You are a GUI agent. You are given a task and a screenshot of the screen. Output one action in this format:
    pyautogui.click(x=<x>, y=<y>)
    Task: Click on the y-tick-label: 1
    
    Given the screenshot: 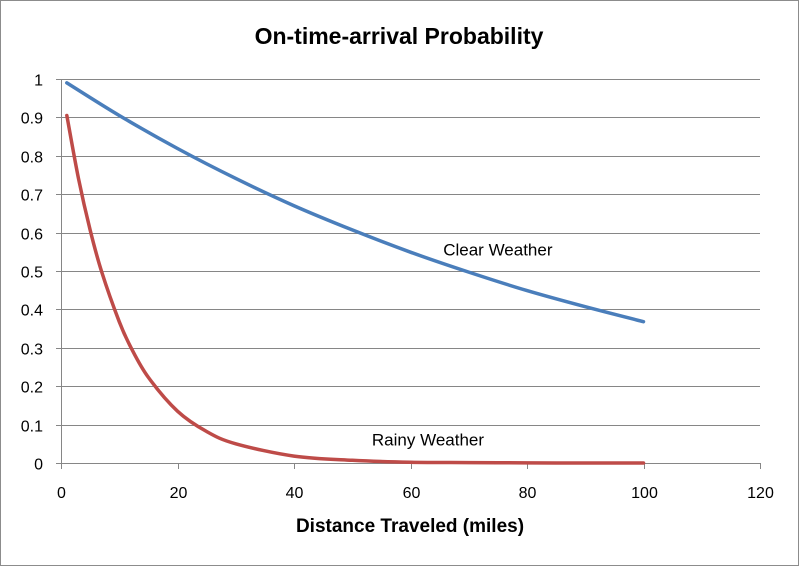 What is the action you would take?
    pyautogui.click(x=38, y=81)
    